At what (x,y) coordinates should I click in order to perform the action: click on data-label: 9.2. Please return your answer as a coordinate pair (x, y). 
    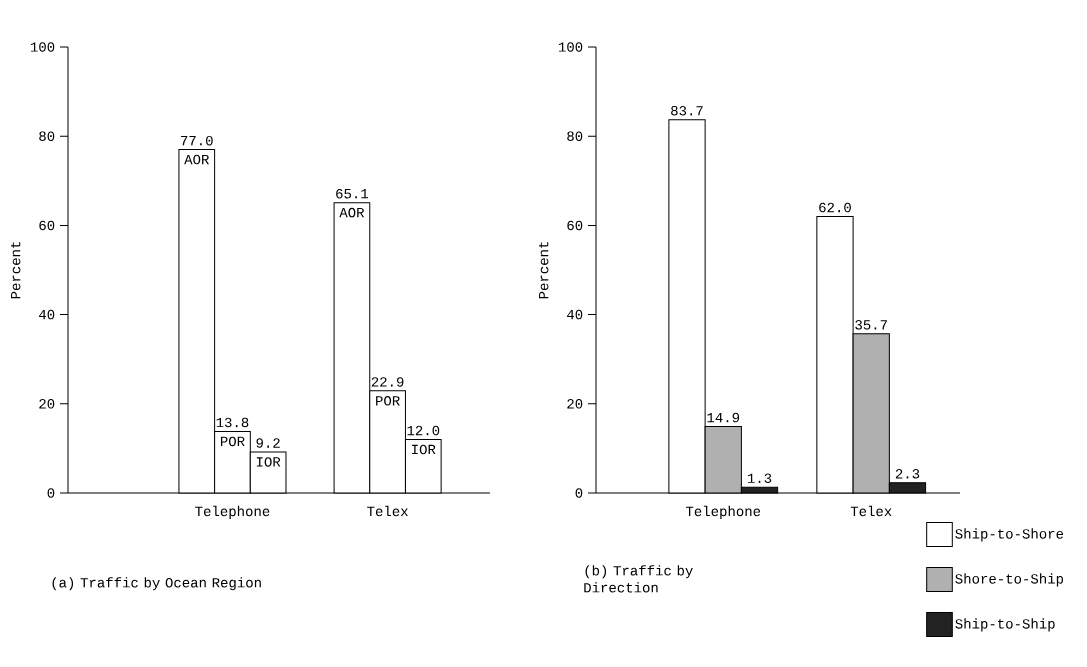
    Looking at the image, I should click on (268, 443).